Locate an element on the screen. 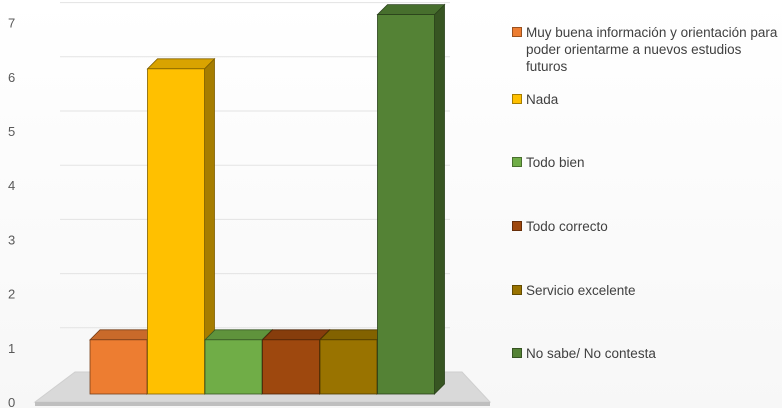  y-tick-label: 5 is located at coordinates (11, 131).